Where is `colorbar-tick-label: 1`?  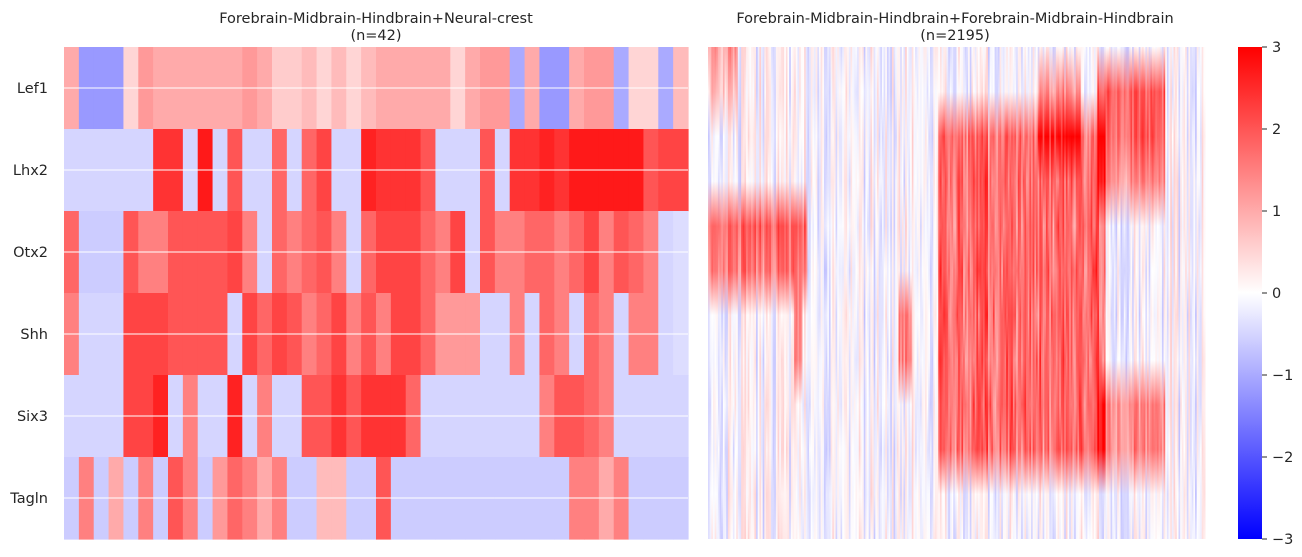 colorbar-tick-label: 1 is located at coordinates (1276, 212).